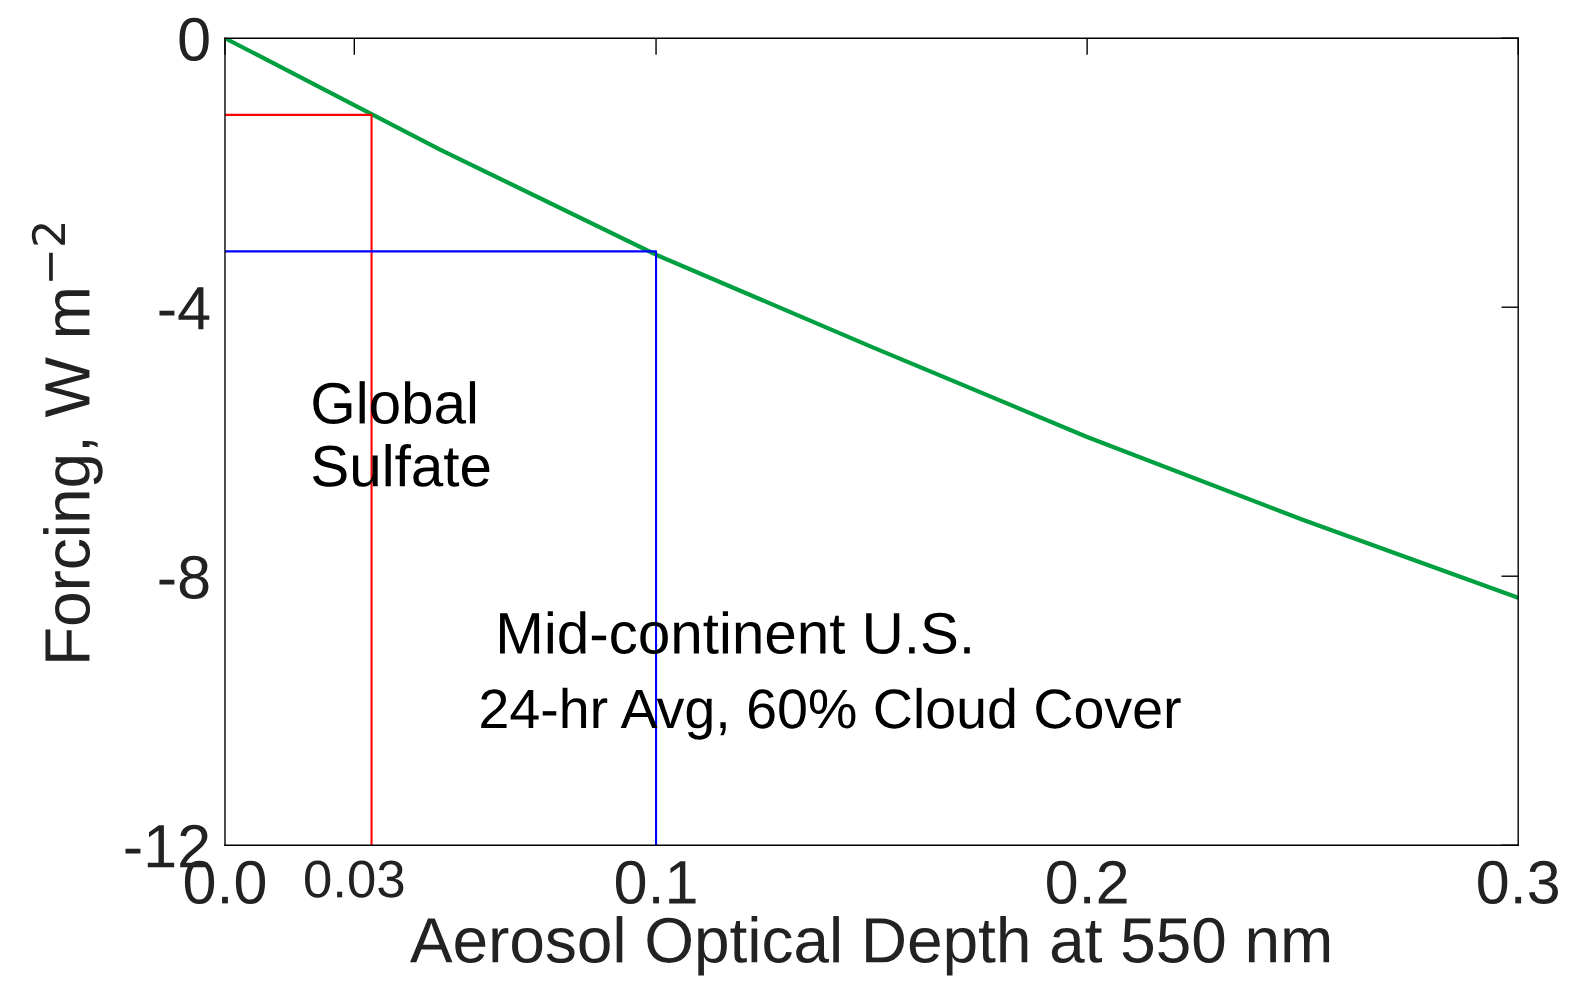  I want to click on x-tick-label: 0.2, so click(1087, 882).